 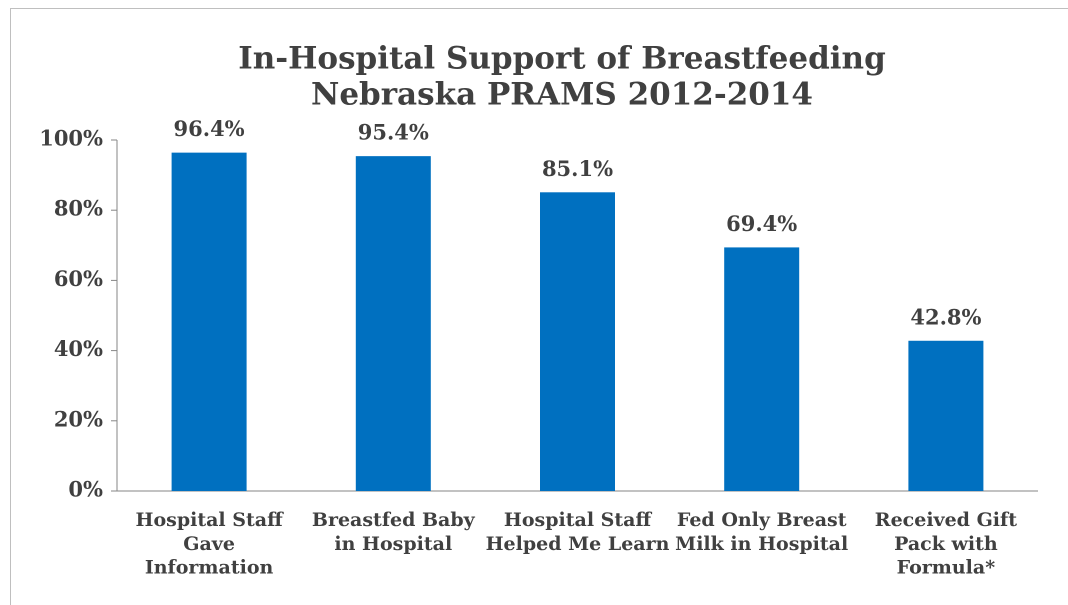 I want to click on chart-subtitle: Nebraska PRAMS 2012-2014, so click(x=562, y=95).